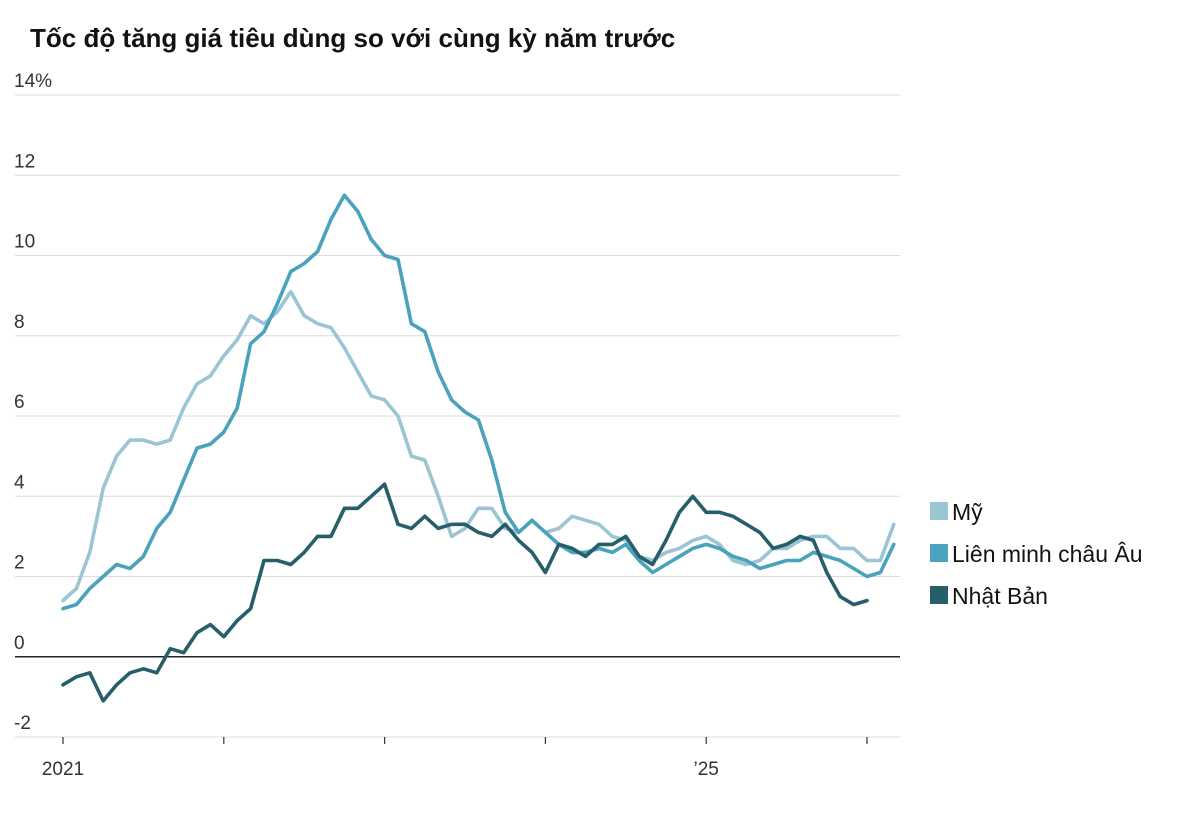 The image size is (1200, 813). I want to click on legend-label: Liên minh châu Âu, so click(1047, 554).